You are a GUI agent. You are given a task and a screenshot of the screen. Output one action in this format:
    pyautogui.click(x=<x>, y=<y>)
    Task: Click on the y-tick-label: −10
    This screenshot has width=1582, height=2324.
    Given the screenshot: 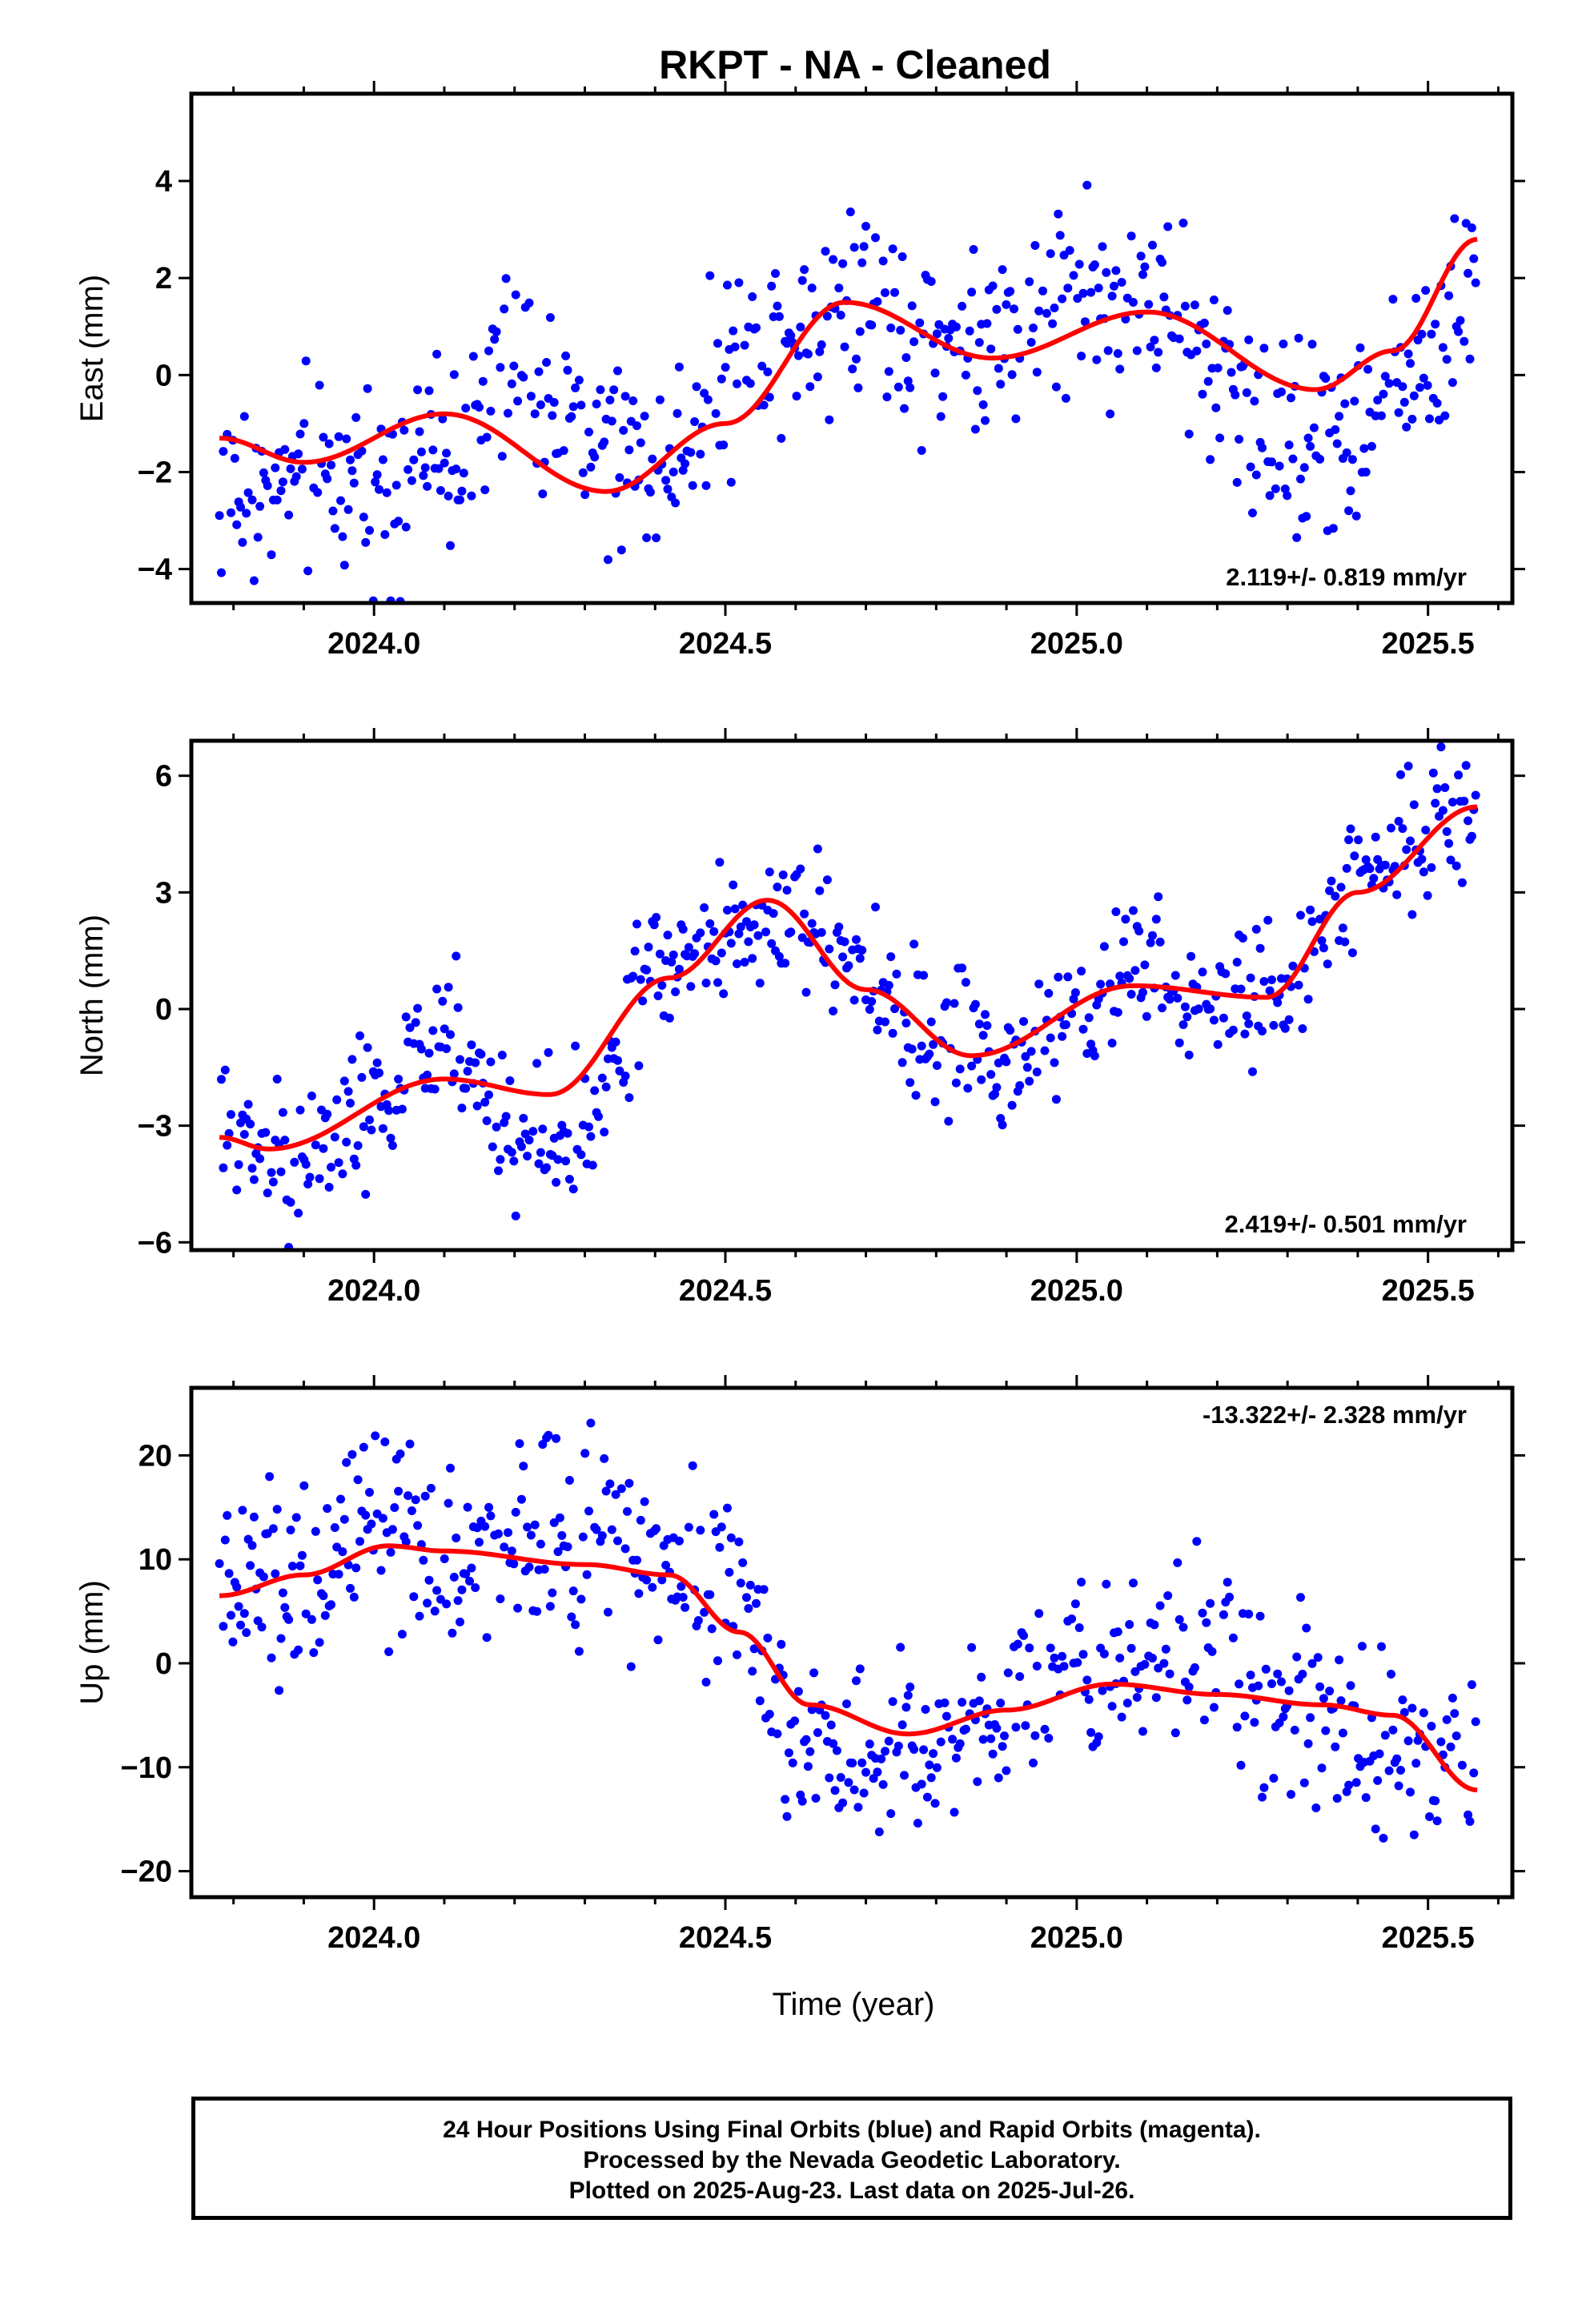 What is the action you would take?
    pyautogui.click(x=146, y=1768)
    